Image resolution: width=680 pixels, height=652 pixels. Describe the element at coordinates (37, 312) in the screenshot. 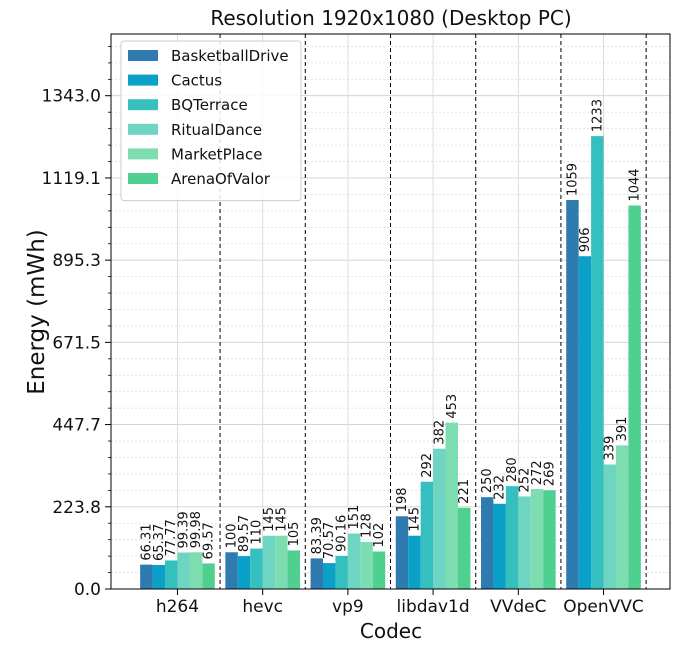

I see `y-axis-label: Energy (mWh)` at that location.